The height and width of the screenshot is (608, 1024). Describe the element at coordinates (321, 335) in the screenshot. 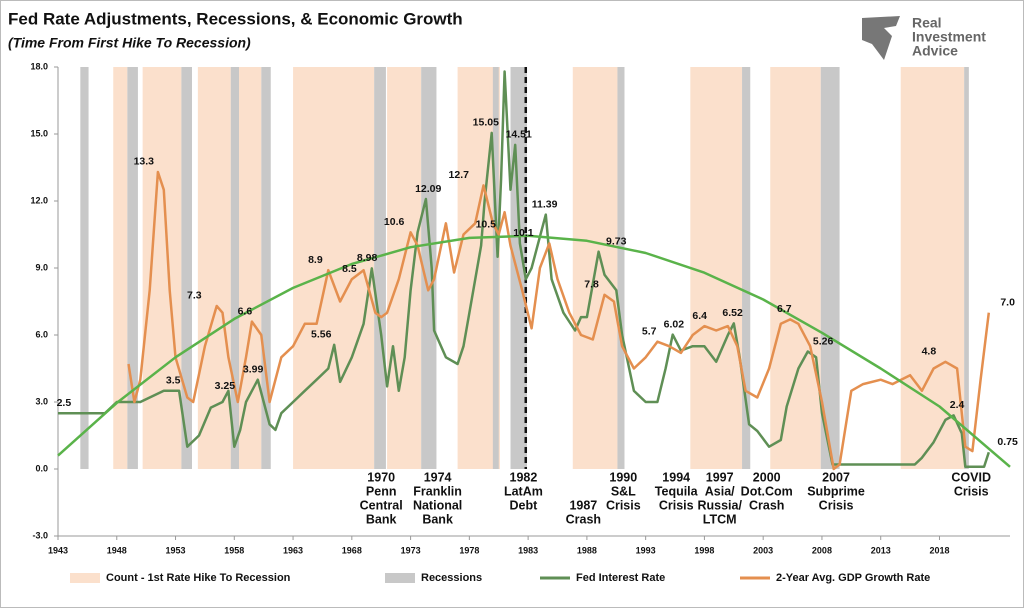

I see `value-label: 5.56` at that location.